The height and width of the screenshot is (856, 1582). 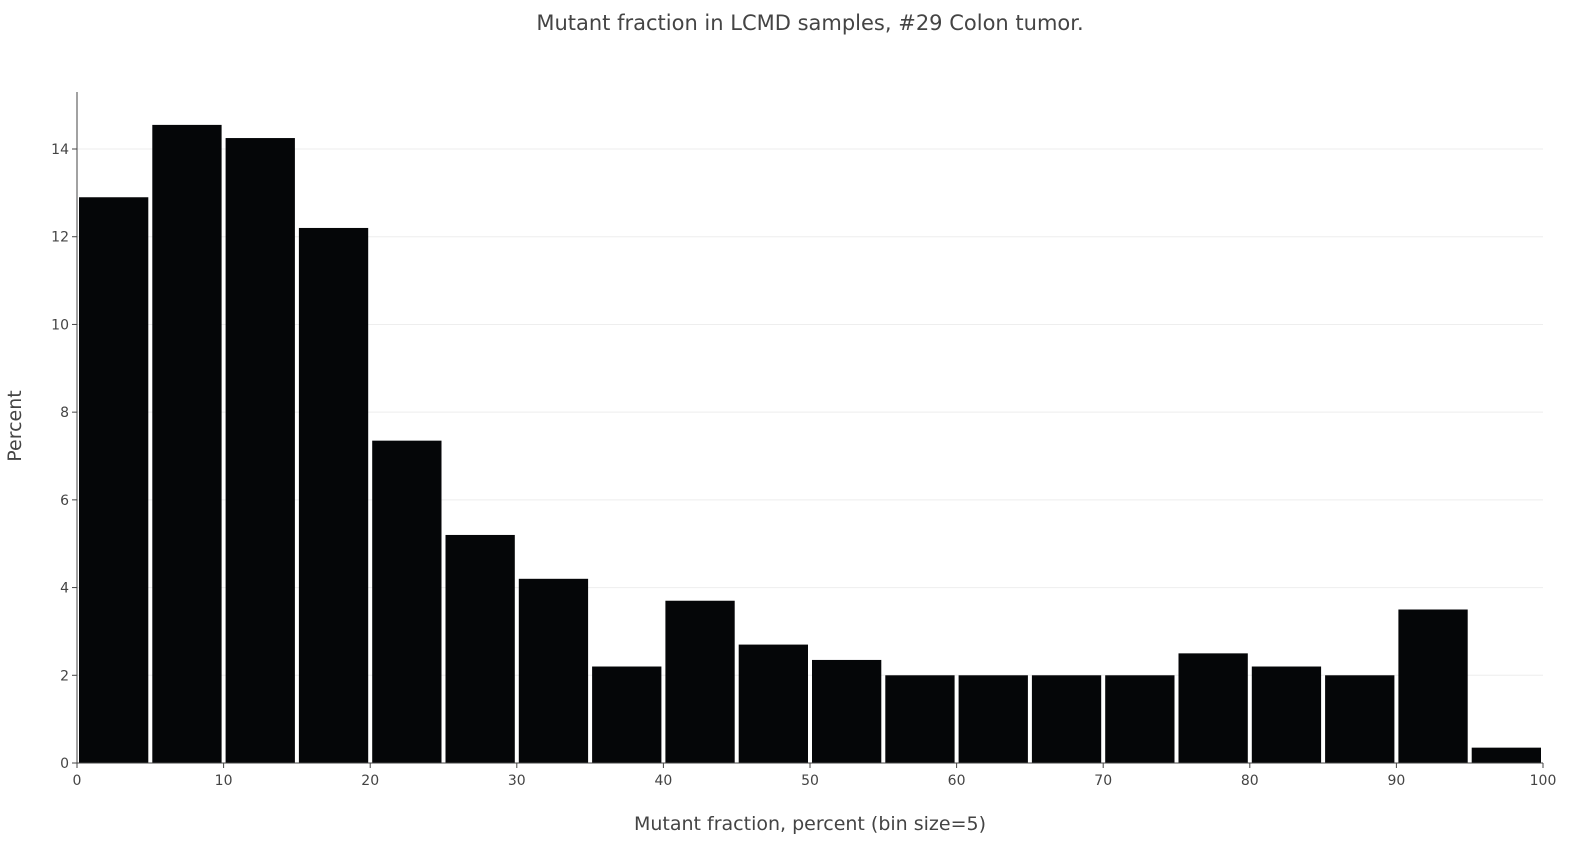 I want to click on x-tick-label: 50, so click(x=810, y=781).